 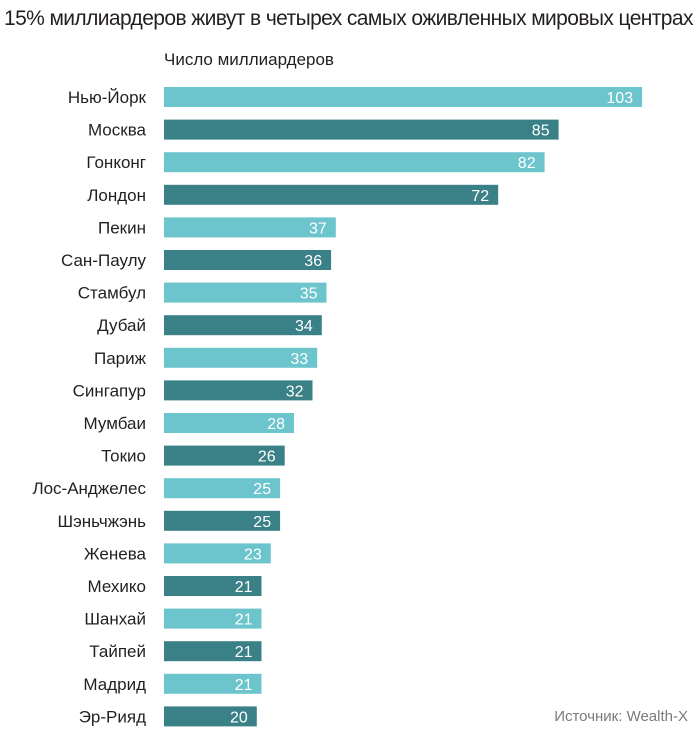 What do you see at coordinates (116, 162) in the screenshot?
I see `category-label: Гонконг` at bounding box center [116, 162].